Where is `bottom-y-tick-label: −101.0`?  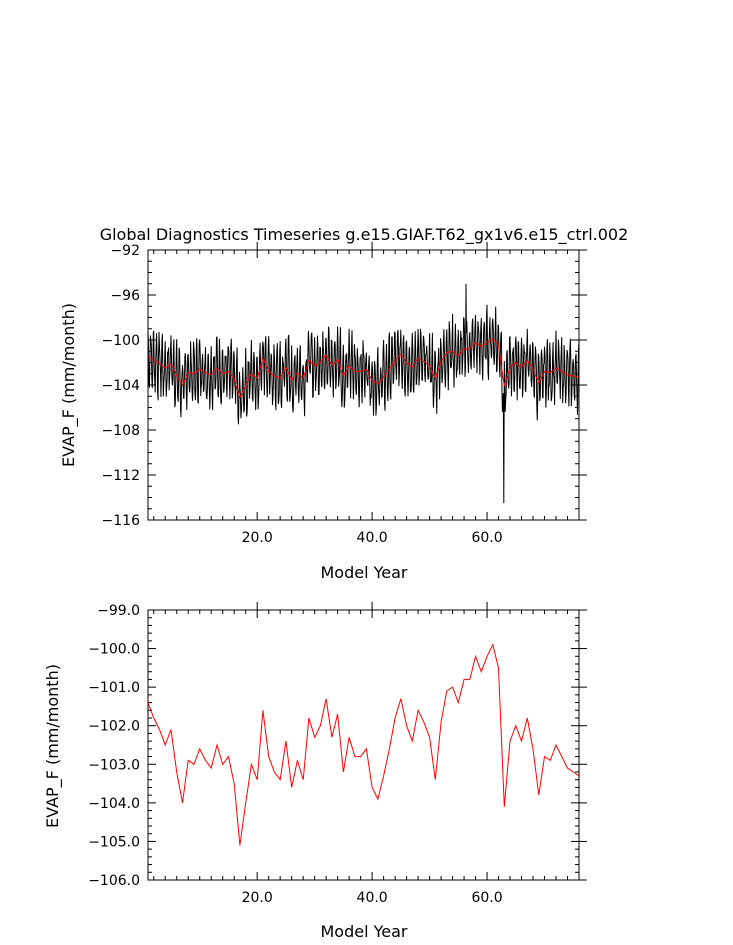 bottom-y-tick-label: −101.0 is located at coordinates (114, 688).